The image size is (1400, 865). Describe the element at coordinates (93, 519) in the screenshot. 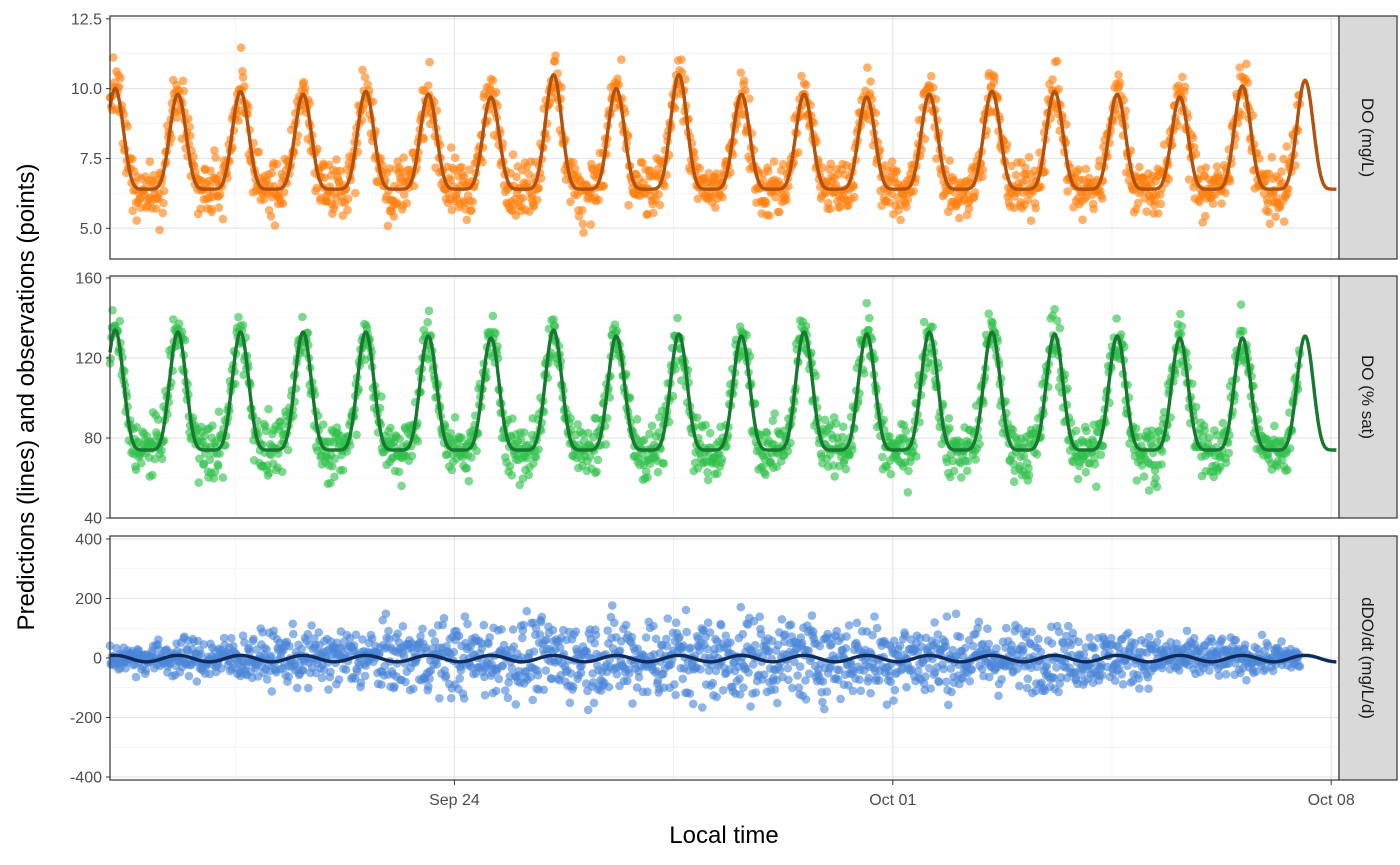

I see `y-tick-label: 40` at that location.